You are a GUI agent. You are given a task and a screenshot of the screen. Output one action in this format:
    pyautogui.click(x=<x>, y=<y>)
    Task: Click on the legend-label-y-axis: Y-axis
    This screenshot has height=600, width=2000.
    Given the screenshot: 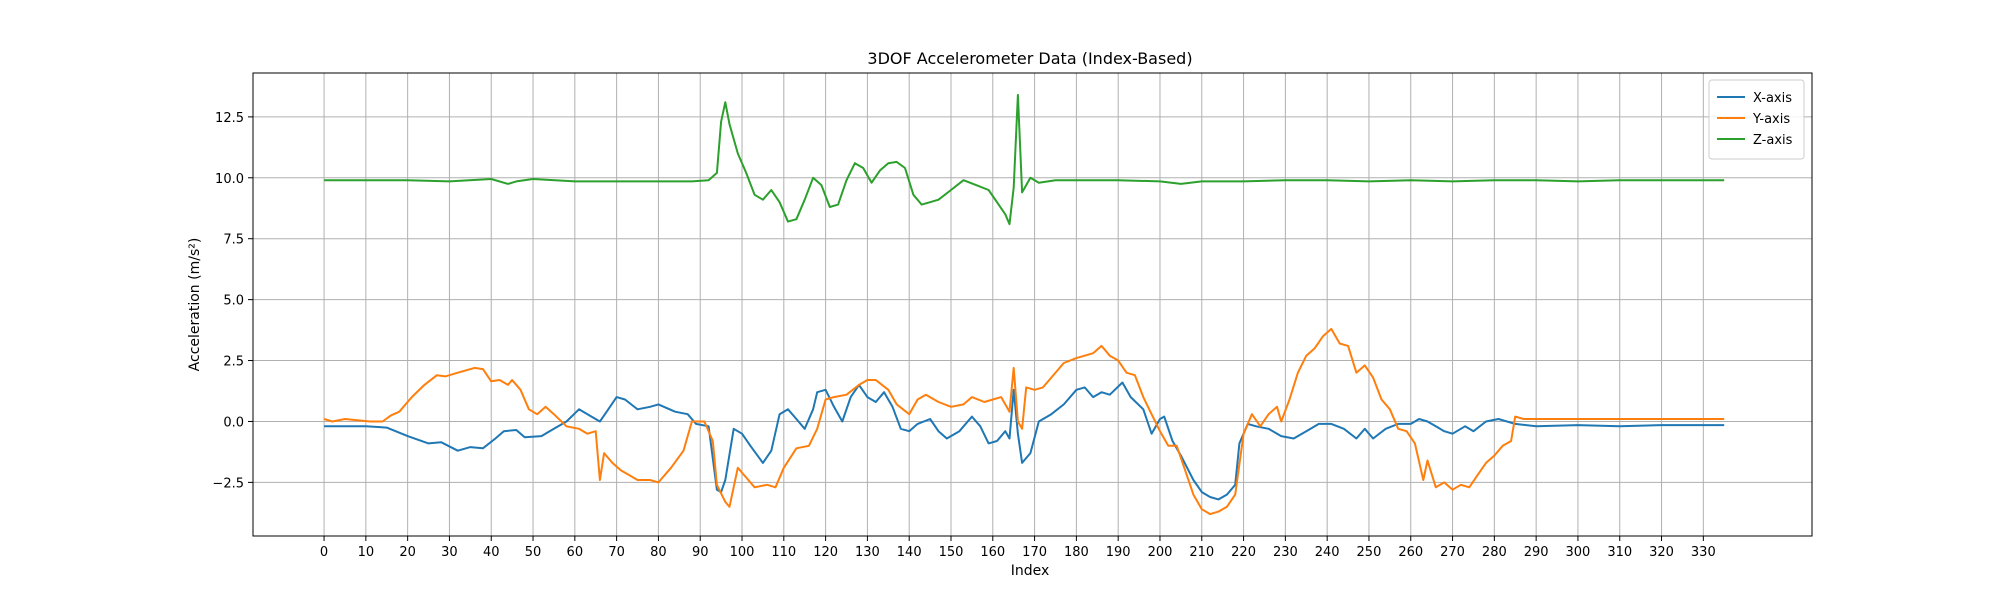 What is the action you would take?
    pyautogui.click(x=1771, y=119)
    